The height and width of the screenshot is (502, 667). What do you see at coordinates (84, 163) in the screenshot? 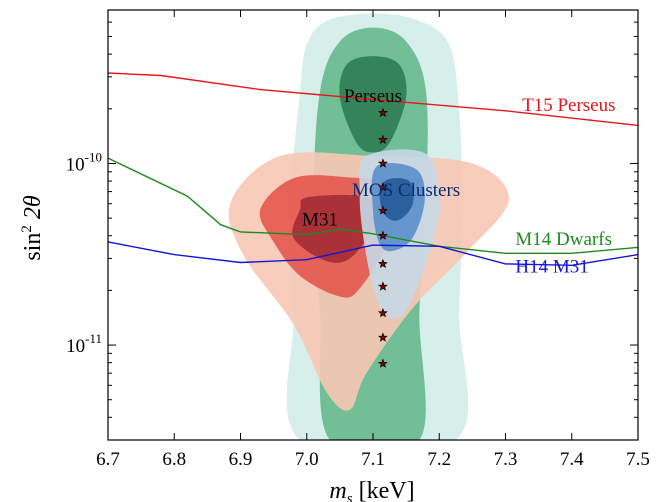
I see `y-tick-label: 10-10` at bounding box center [84, 163].